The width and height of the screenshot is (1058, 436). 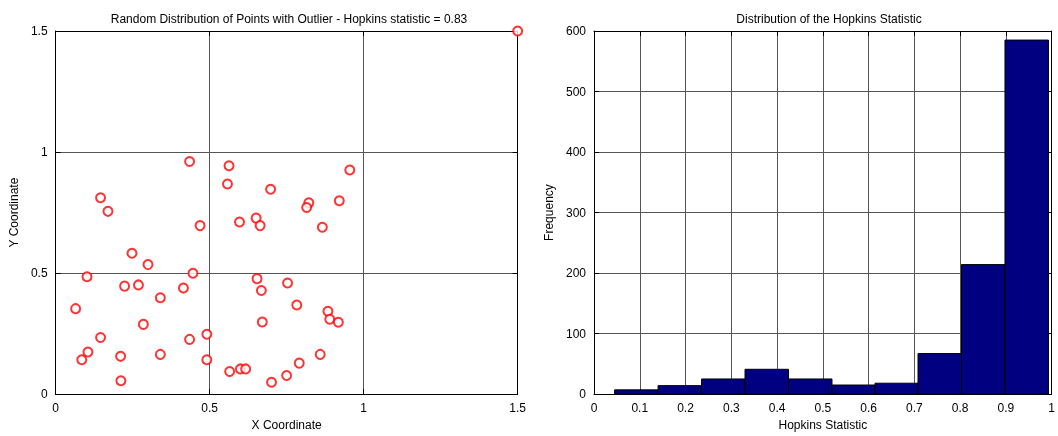 What do you see at coordinates (915, 408) in the screenshot?
I see `x-tick-label: 0.7` at bounding box center [915, 408].